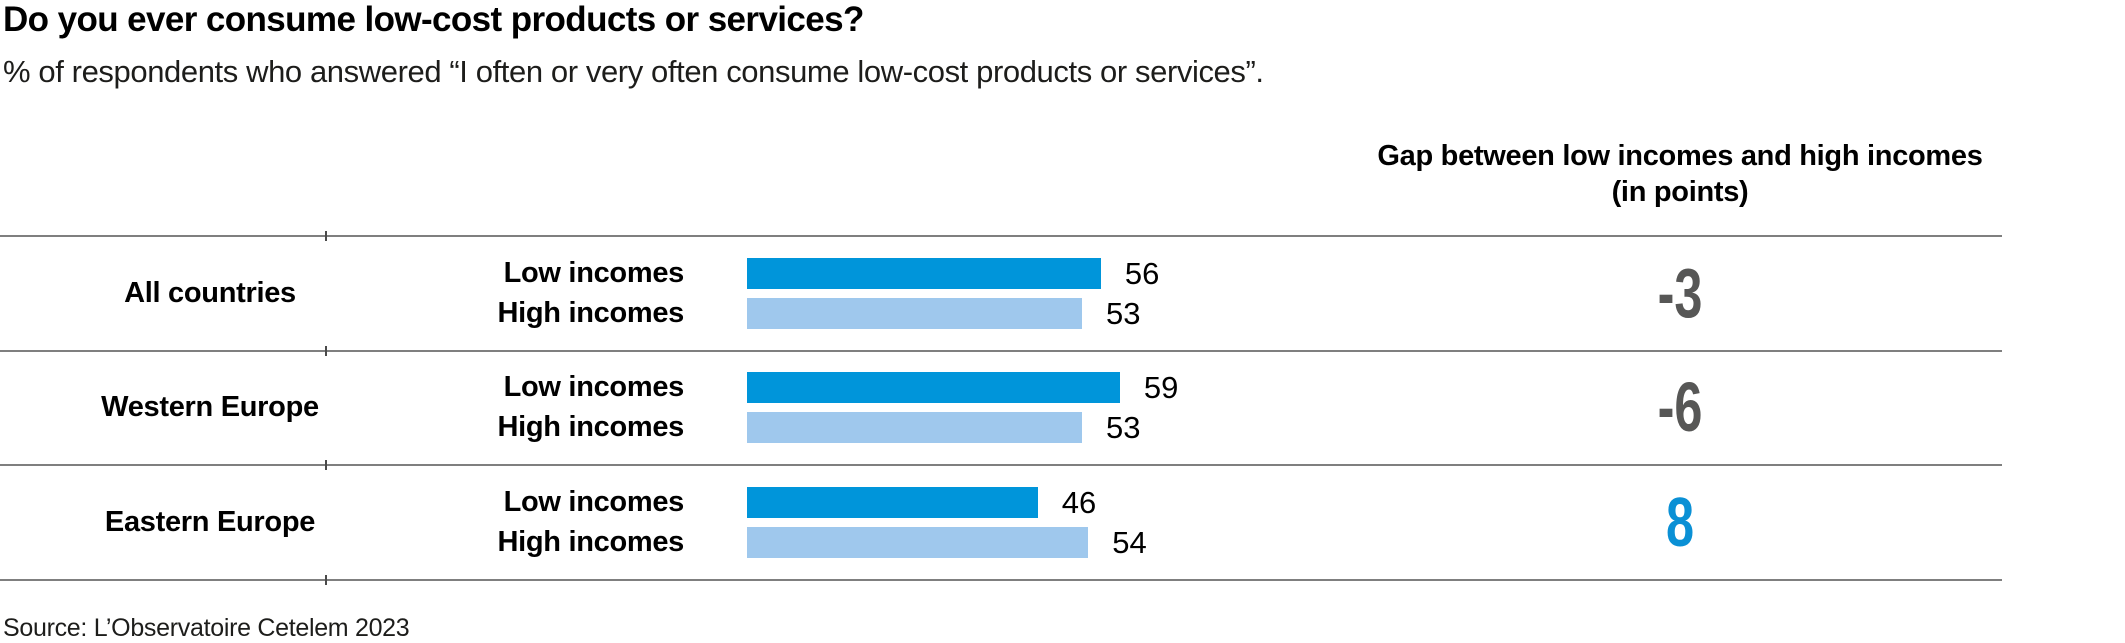  I want to click on gap-value: -3, so click(1680, 293).